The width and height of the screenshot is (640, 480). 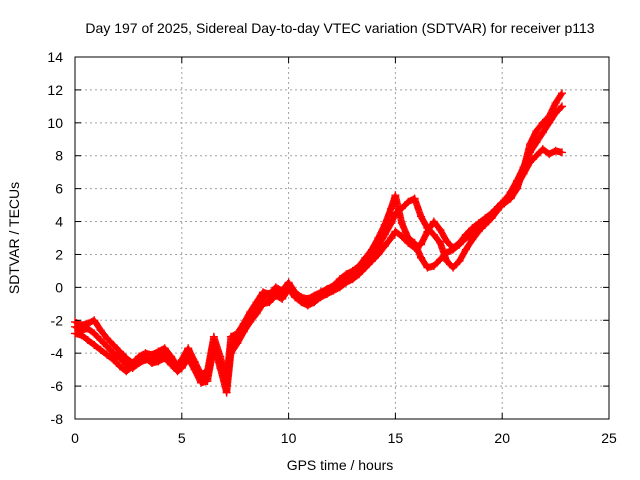 I want to click on y-tick-label: -8, so click(x=57, y=419).